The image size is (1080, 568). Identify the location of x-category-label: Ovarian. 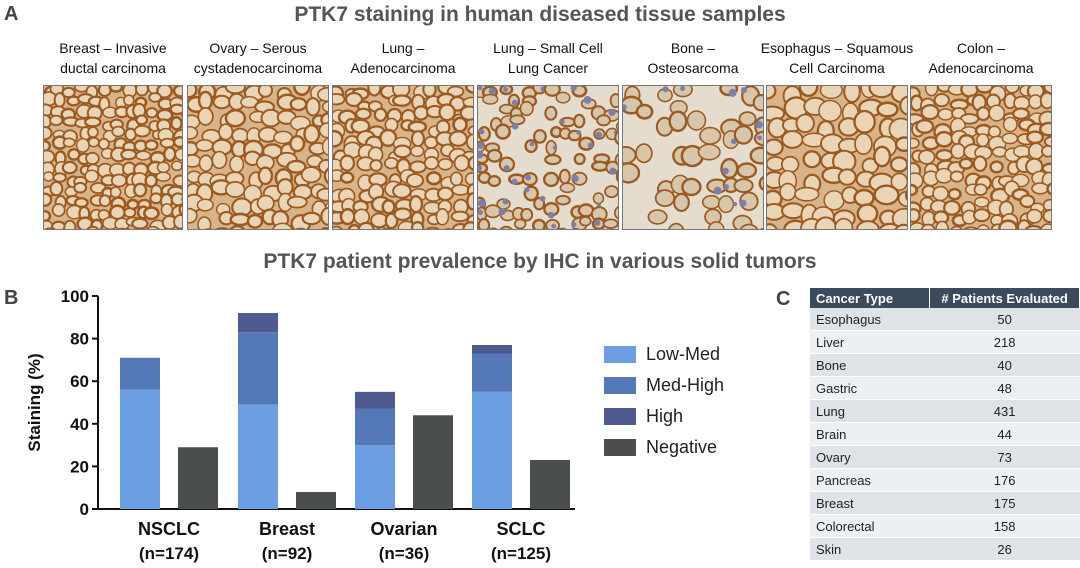
(403, 529).